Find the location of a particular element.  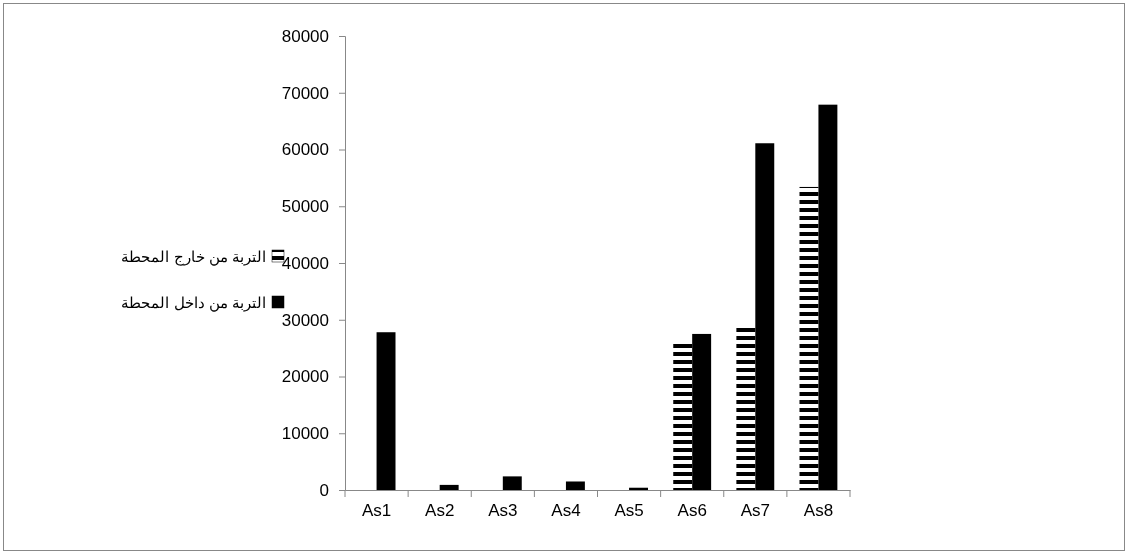

y-tick-label: 60000 is located at coordinates (305, 150).